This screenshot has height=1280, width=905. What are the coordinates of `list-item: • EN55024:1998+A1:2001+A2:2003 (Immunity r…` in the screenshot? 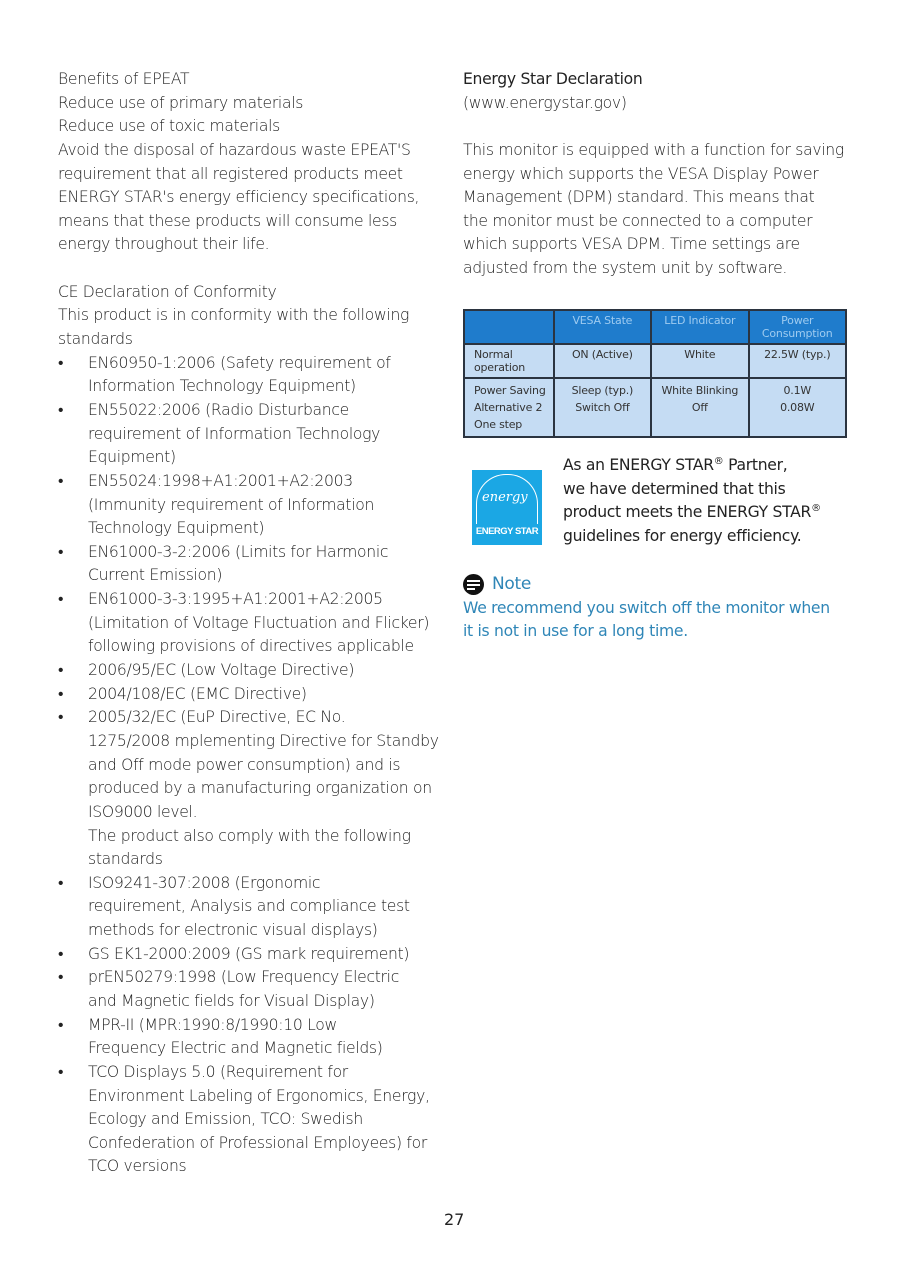 It's located at (255, 505).